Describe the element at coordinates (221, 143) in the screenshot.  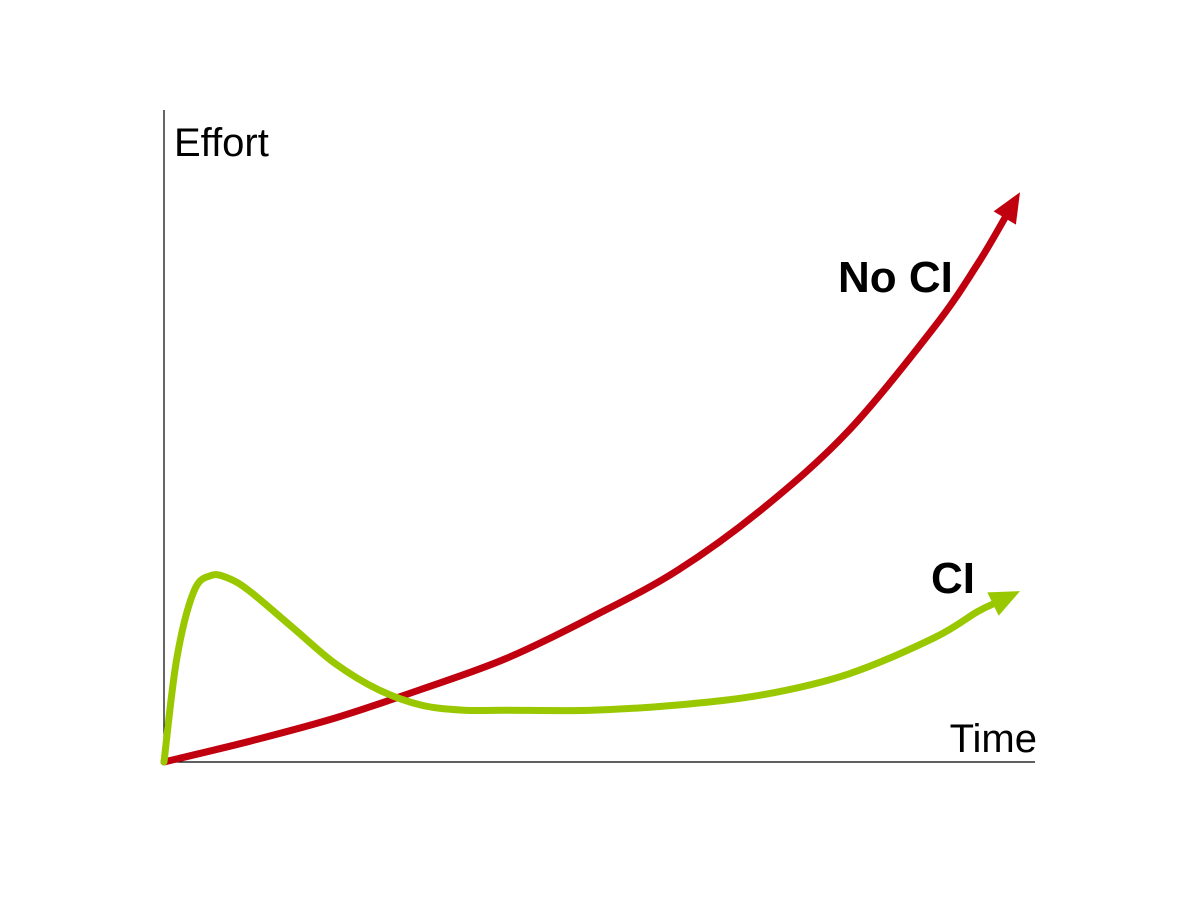
I see `y-axis-label: Effort` at that location.